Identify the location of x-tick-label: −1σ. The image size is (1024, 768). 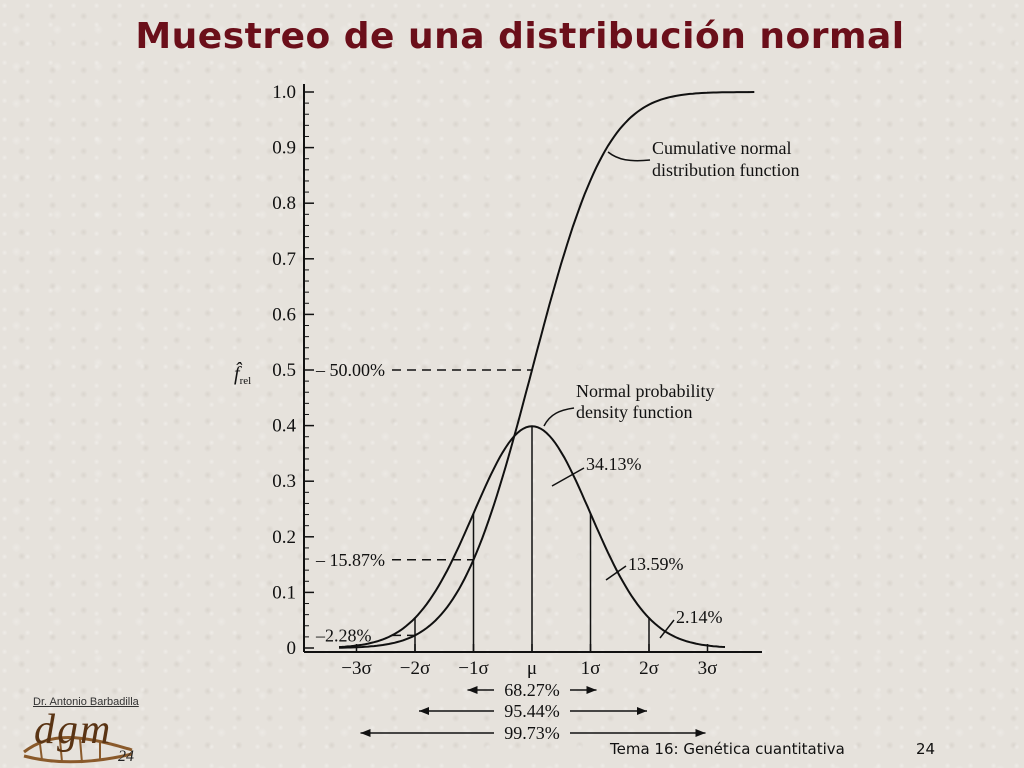
(473, 668).